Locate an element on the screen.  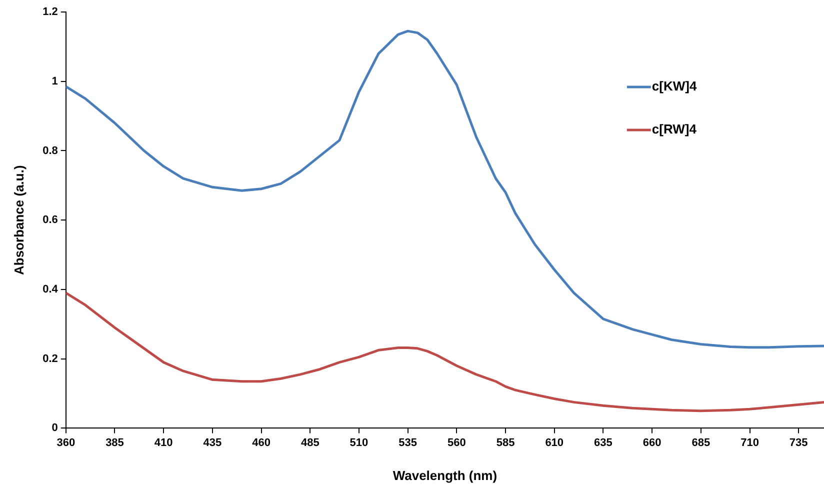
y-tick-label: 0 is located at coordinates (55, 428).